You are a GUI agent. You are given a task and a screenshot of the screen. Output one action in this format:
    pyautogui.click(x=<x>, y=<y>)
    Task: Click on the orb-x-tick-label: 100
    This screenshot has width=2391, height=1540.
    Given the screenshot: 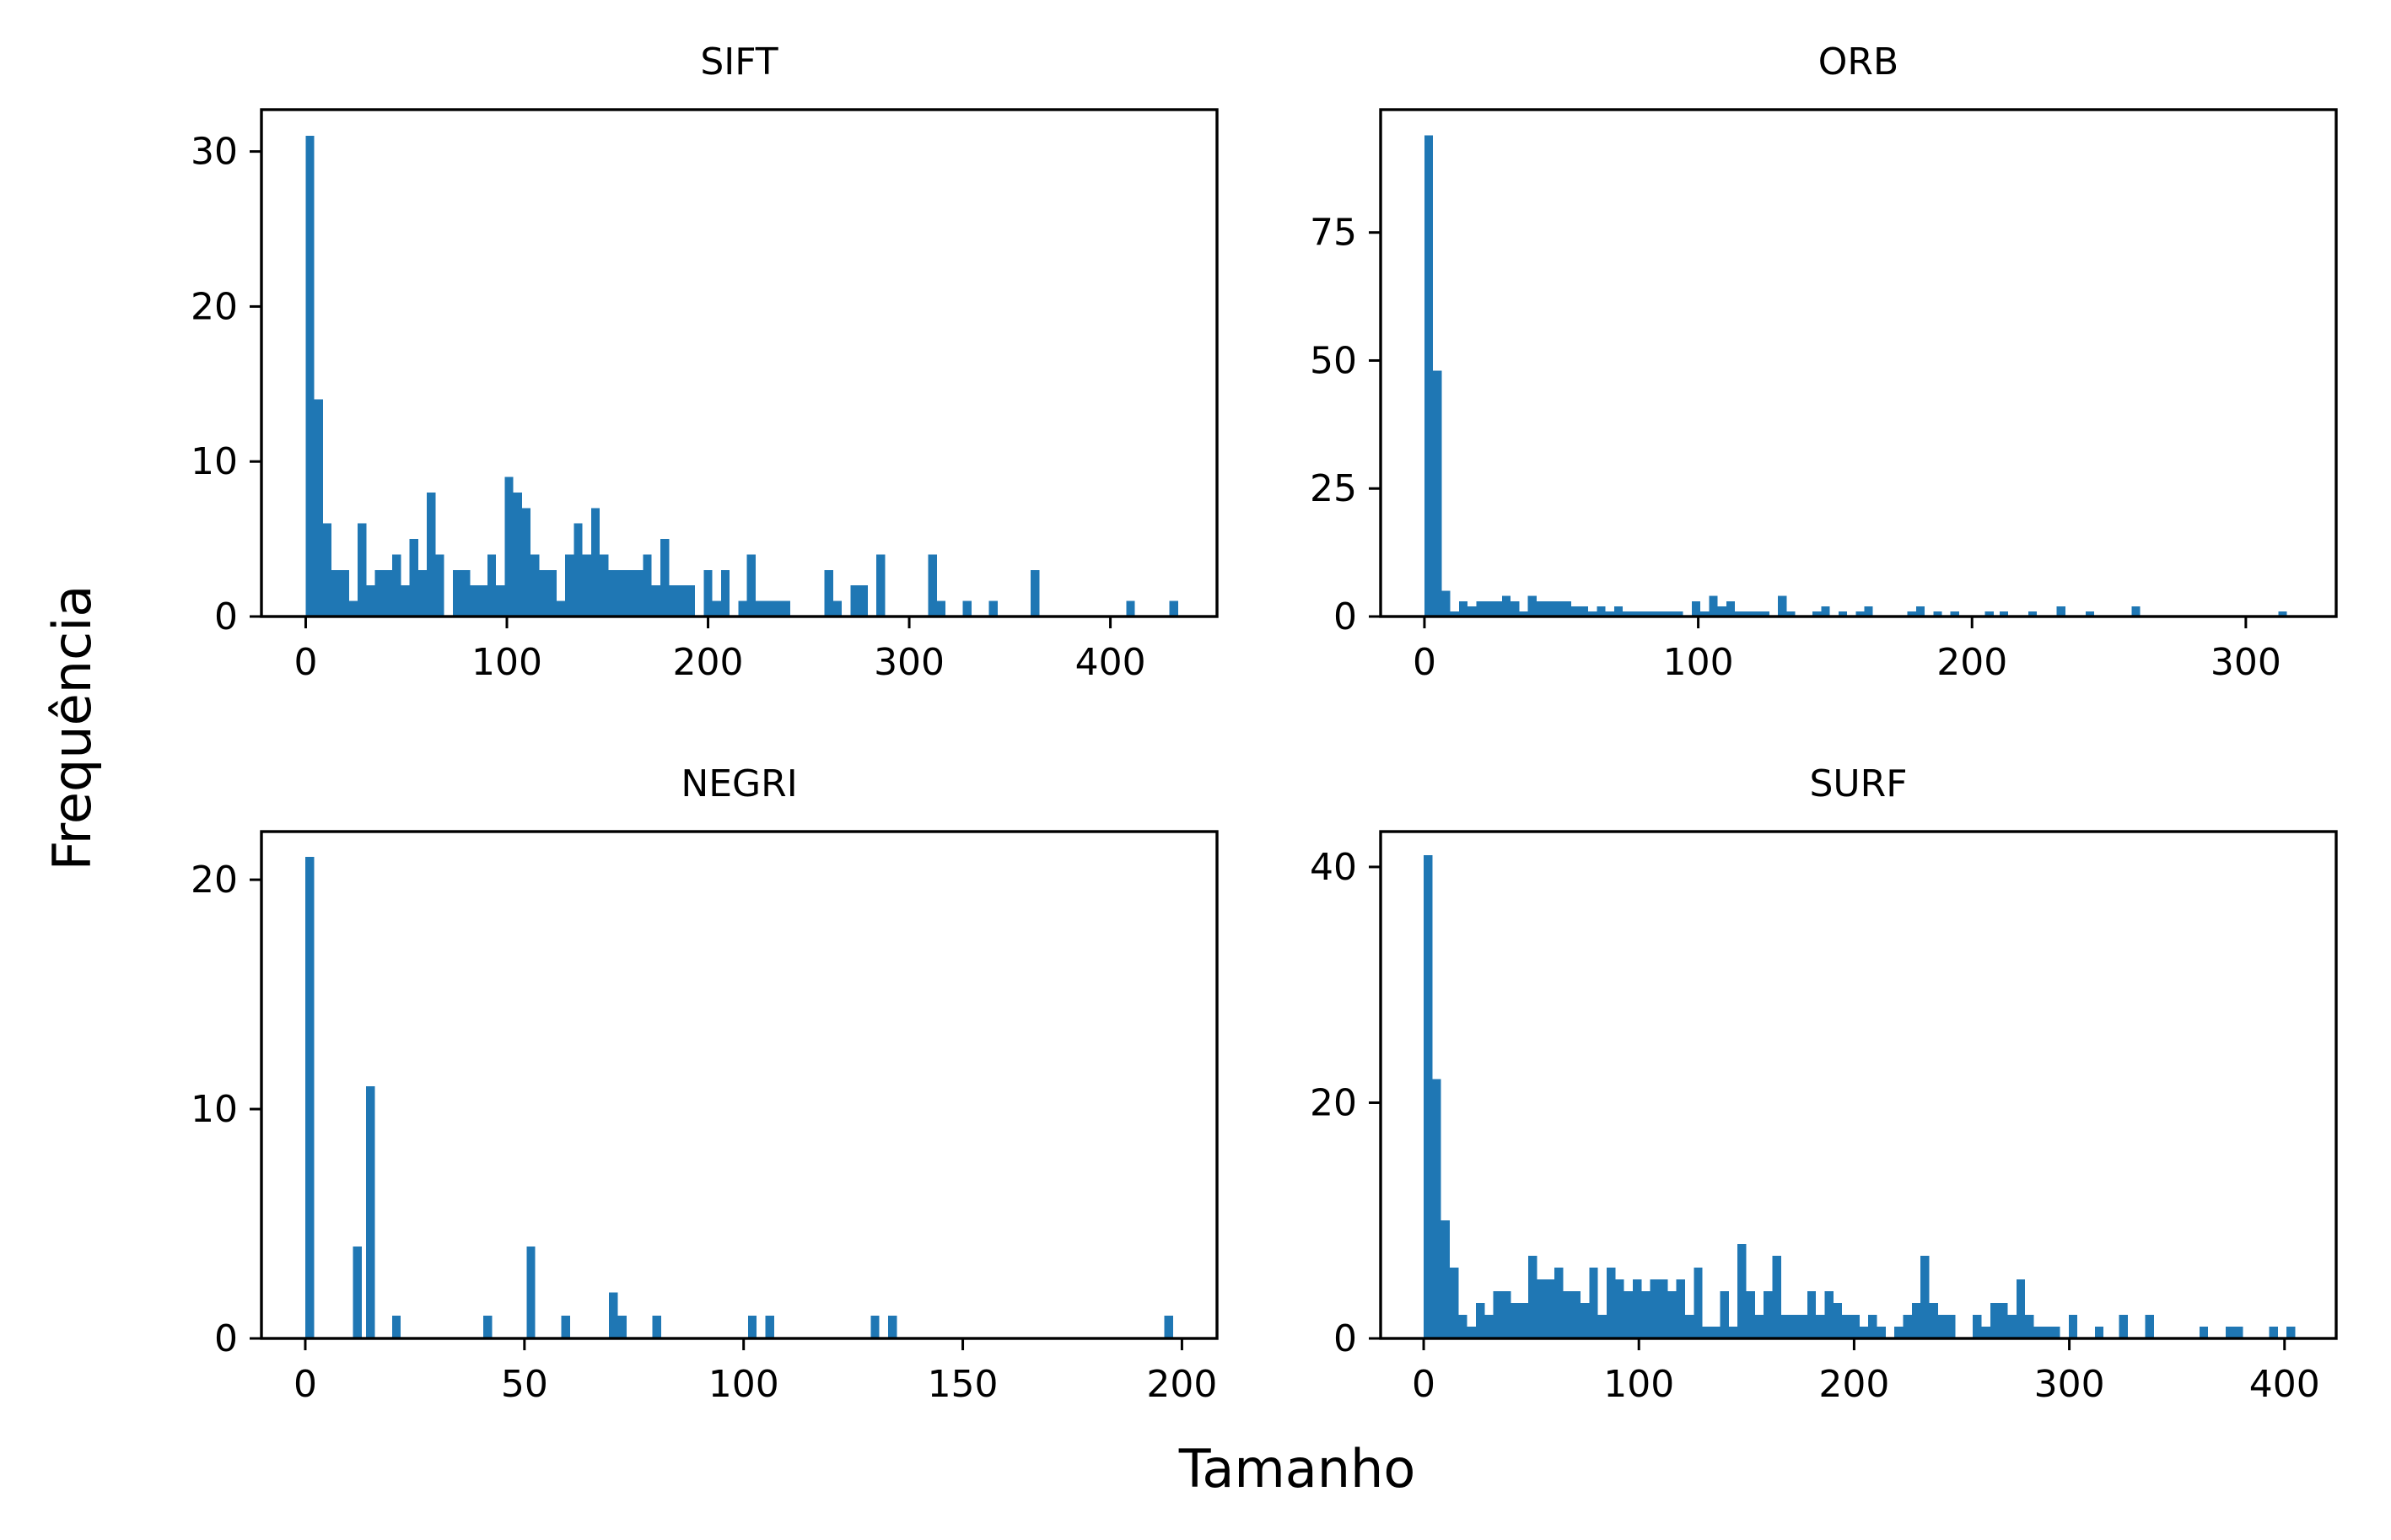 What is the action you would take?
    pyautogui.click(x=1698, y=663)
    